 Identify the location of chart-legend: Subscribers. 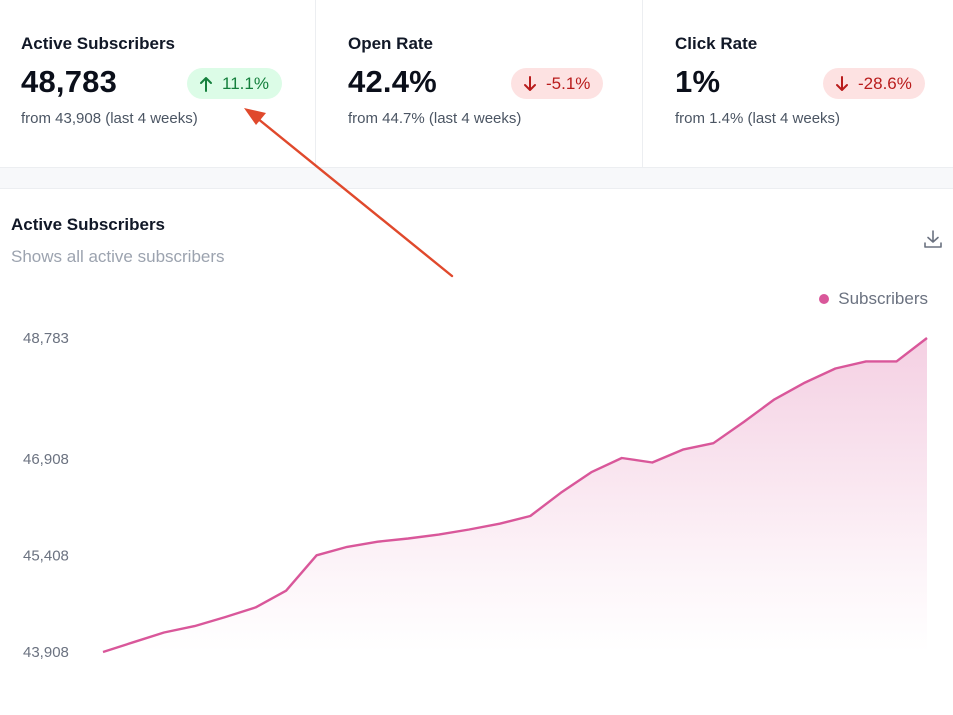
(873, 299).